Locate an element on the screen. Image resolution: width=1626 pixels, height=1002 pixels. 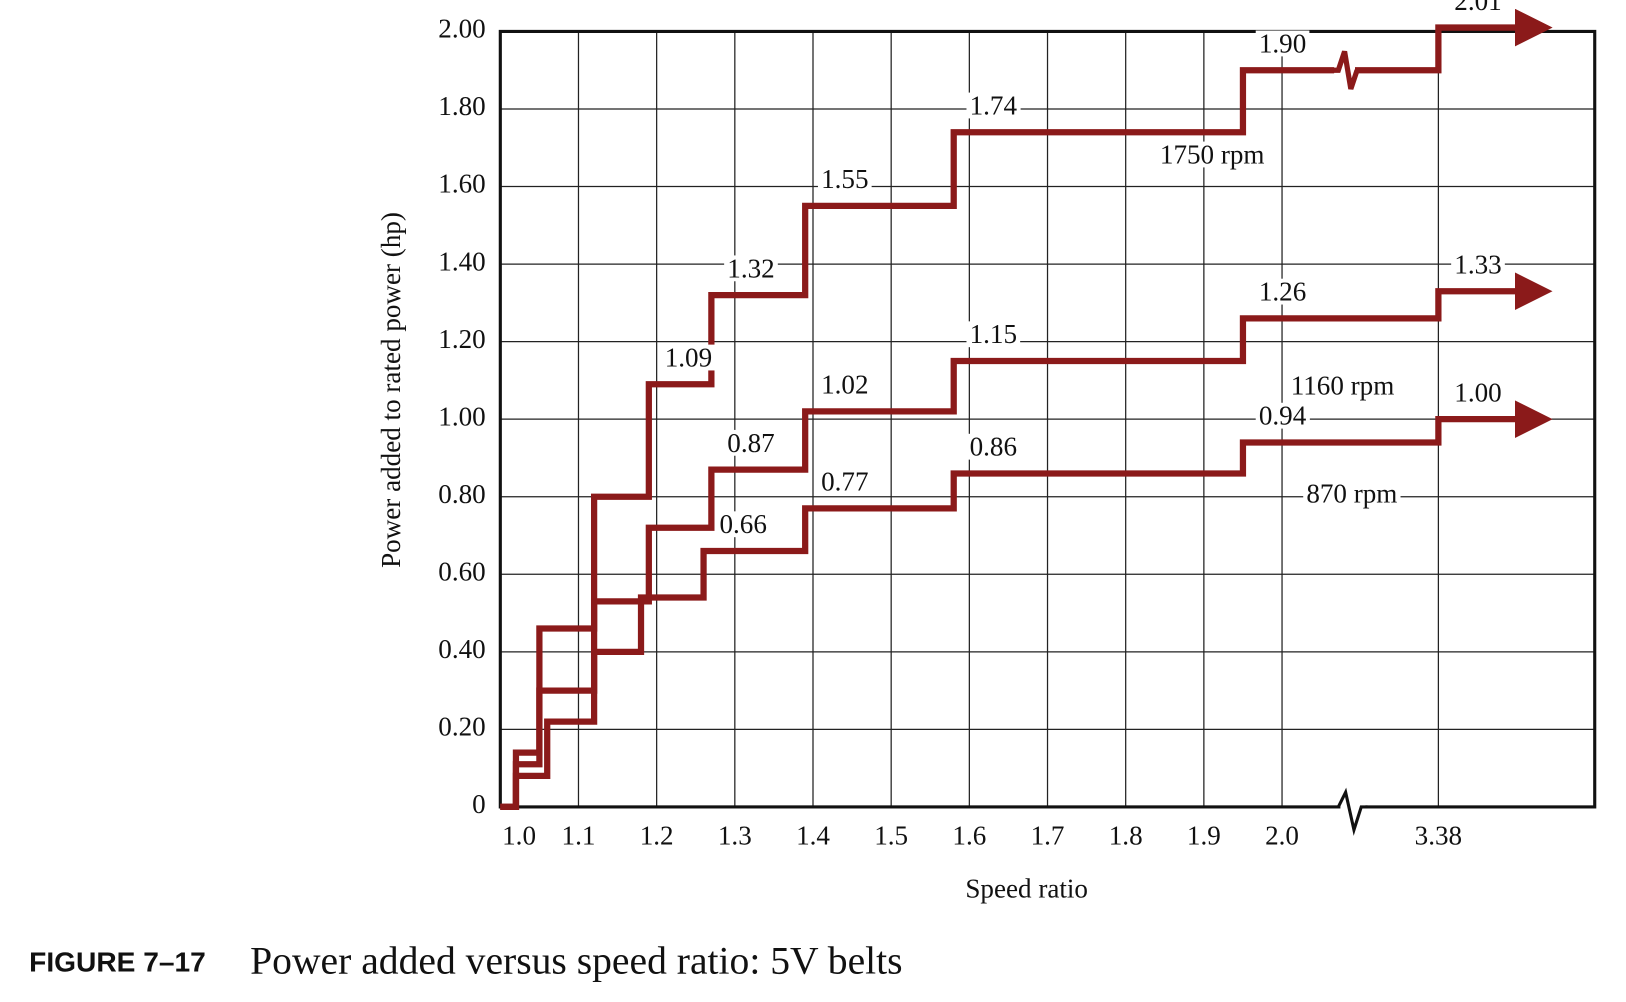
data-label: 1.74 is located at coordinates (994, 105).